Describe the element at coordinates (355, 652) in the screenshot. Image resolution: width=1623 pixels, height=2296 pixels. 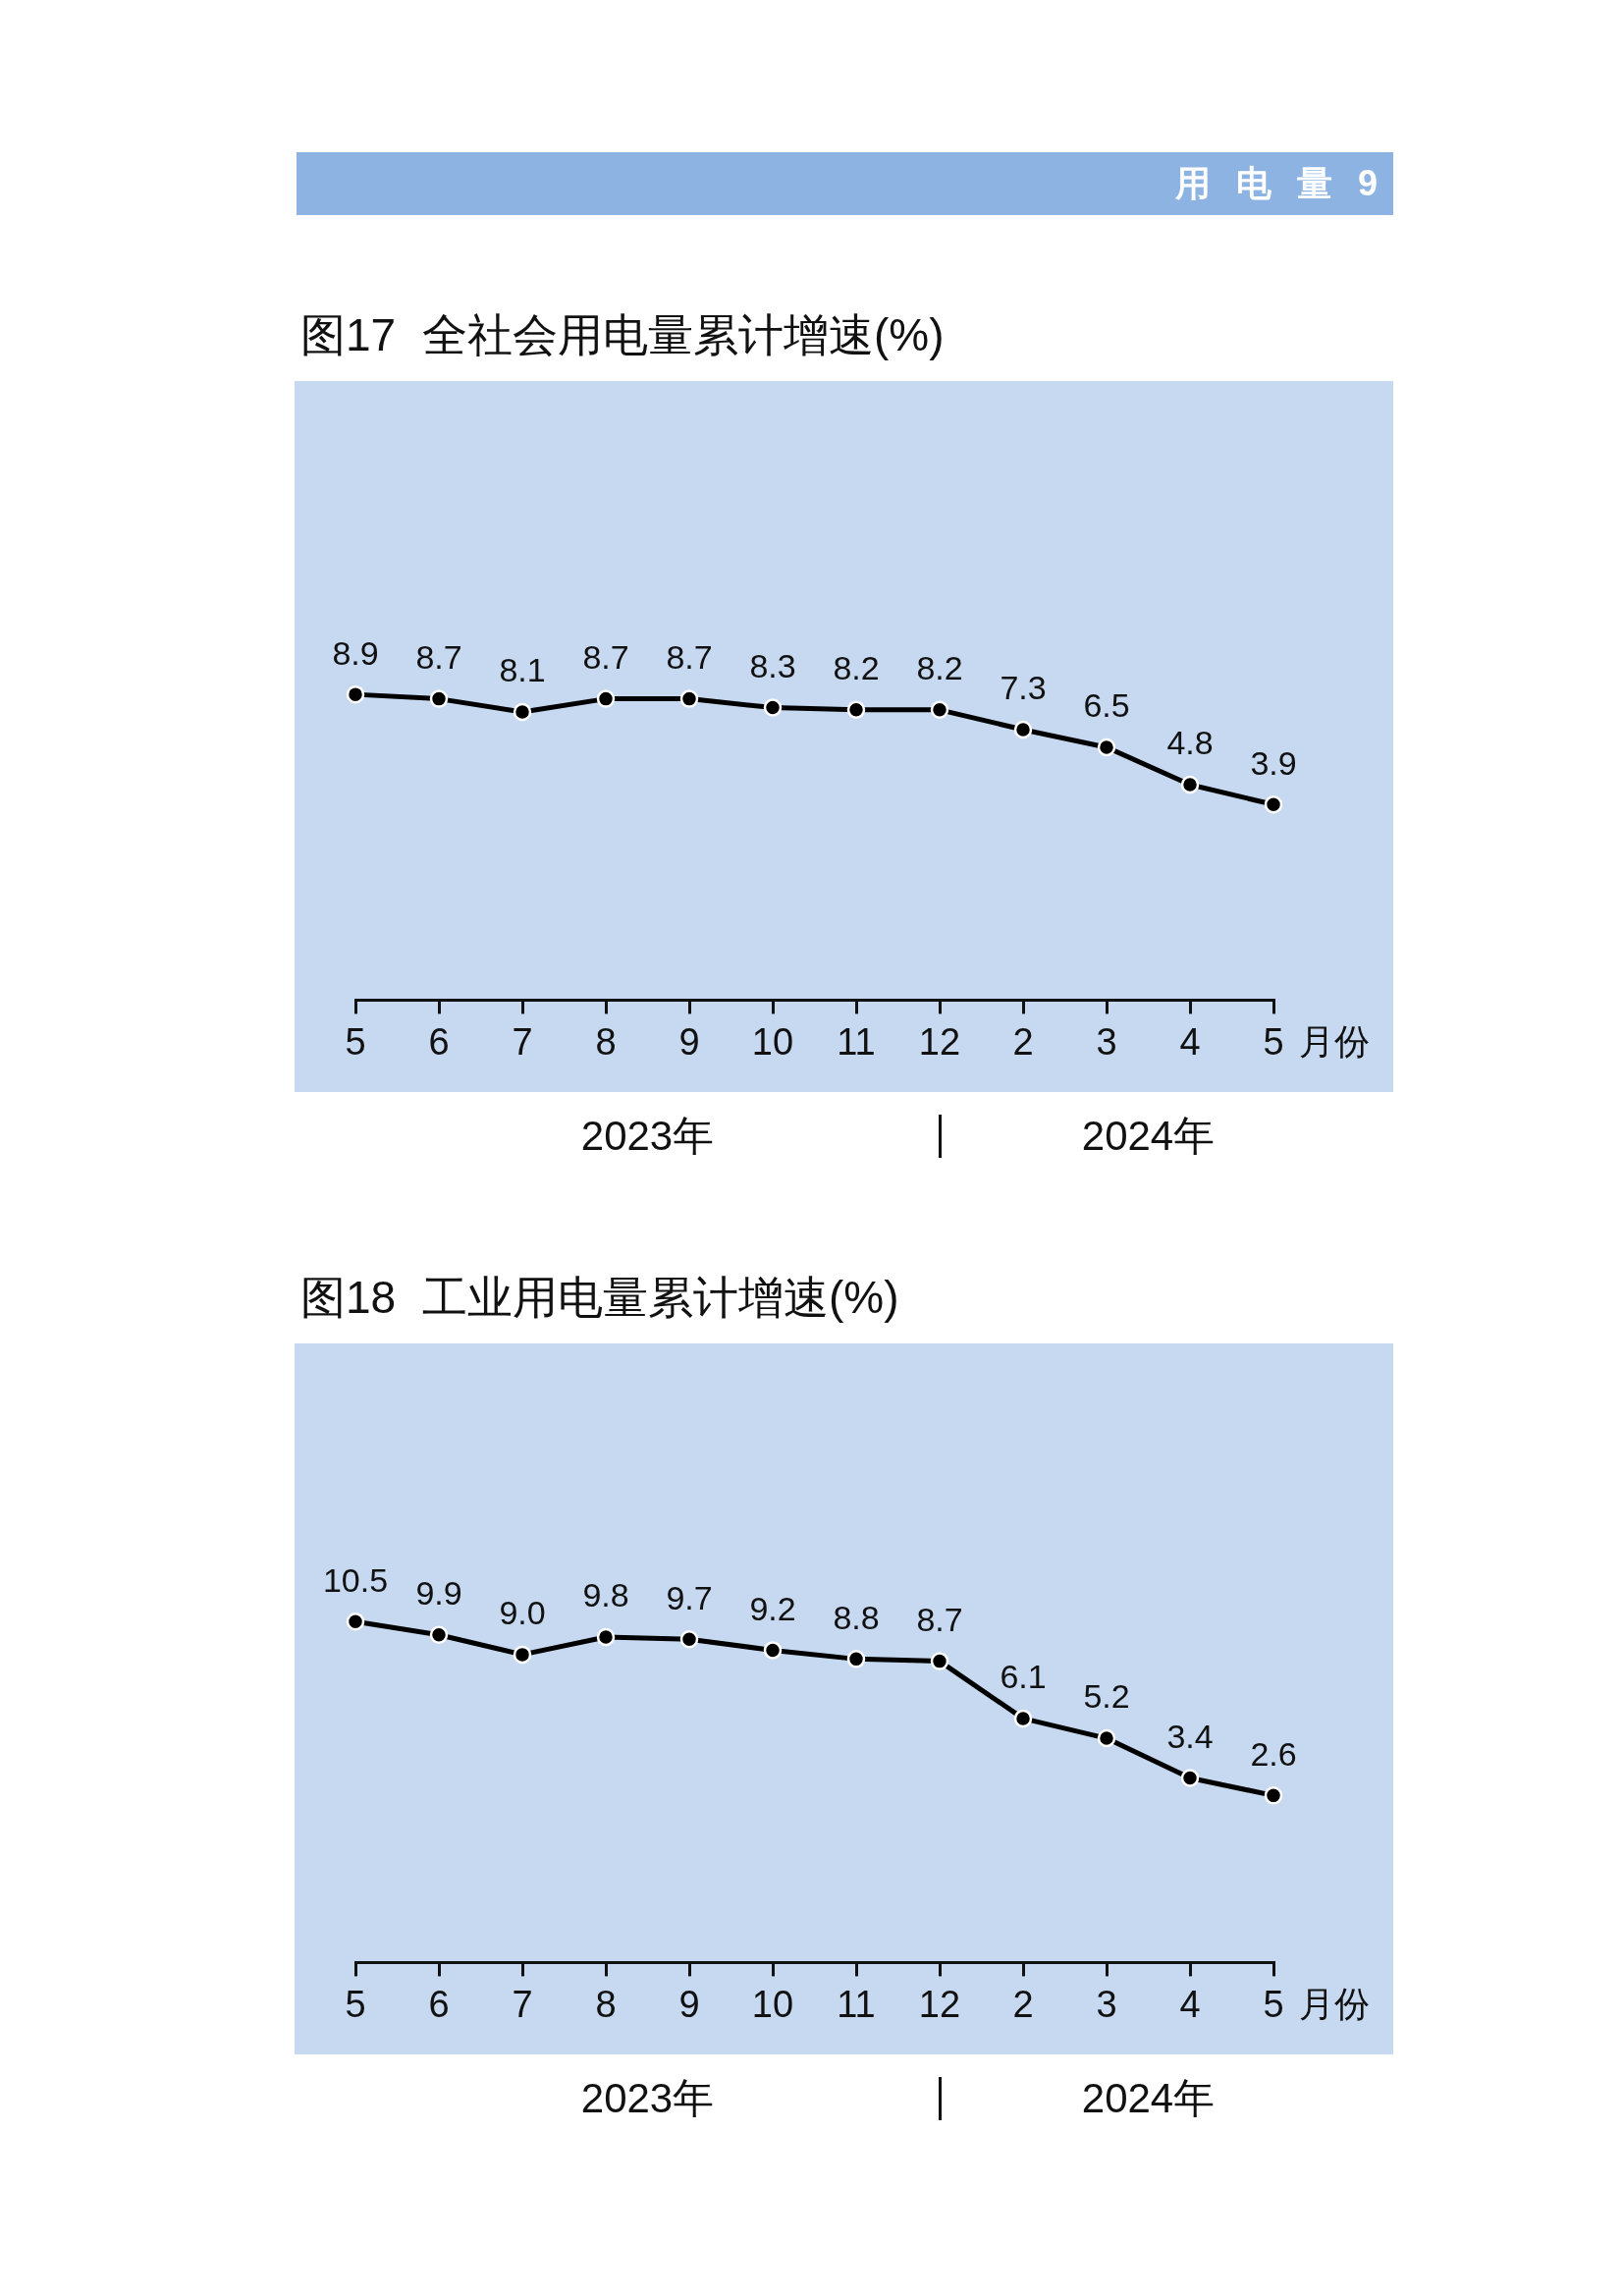
I see `data-label: 8.9` at that location.